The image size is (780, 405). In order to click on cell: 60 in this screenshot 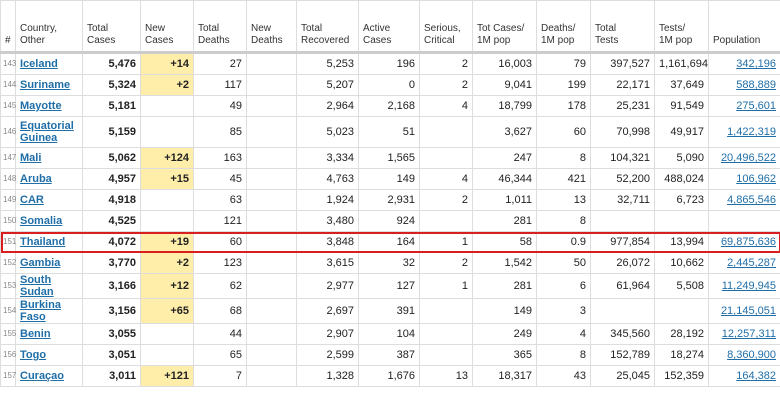, I will do `click(563, 132)`.